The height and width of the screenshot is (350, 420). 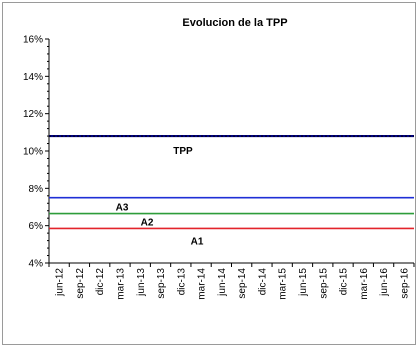 I want to click on x-tick-label: sep-13, so click(x=161, y=283).